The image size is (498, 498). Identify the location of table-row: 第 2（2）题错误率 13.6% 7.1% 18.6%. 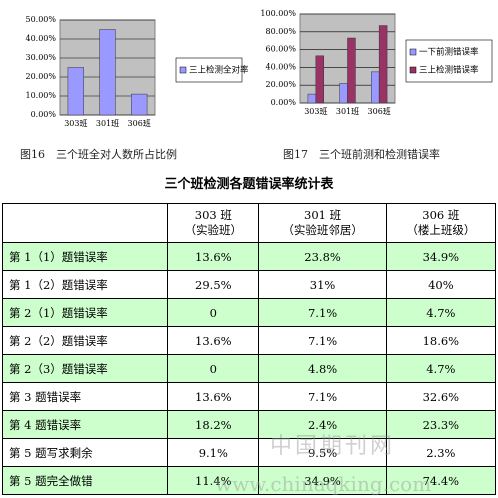
(249, 340).